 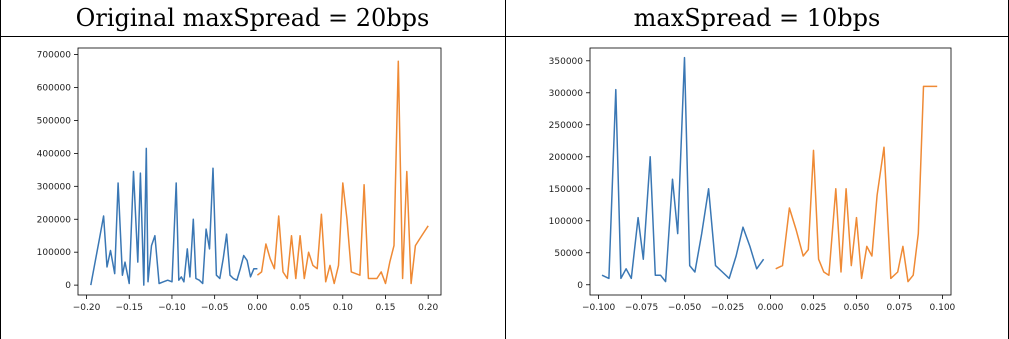 I want to click on y-tick-label: 150000, so click(x=566, y=190).